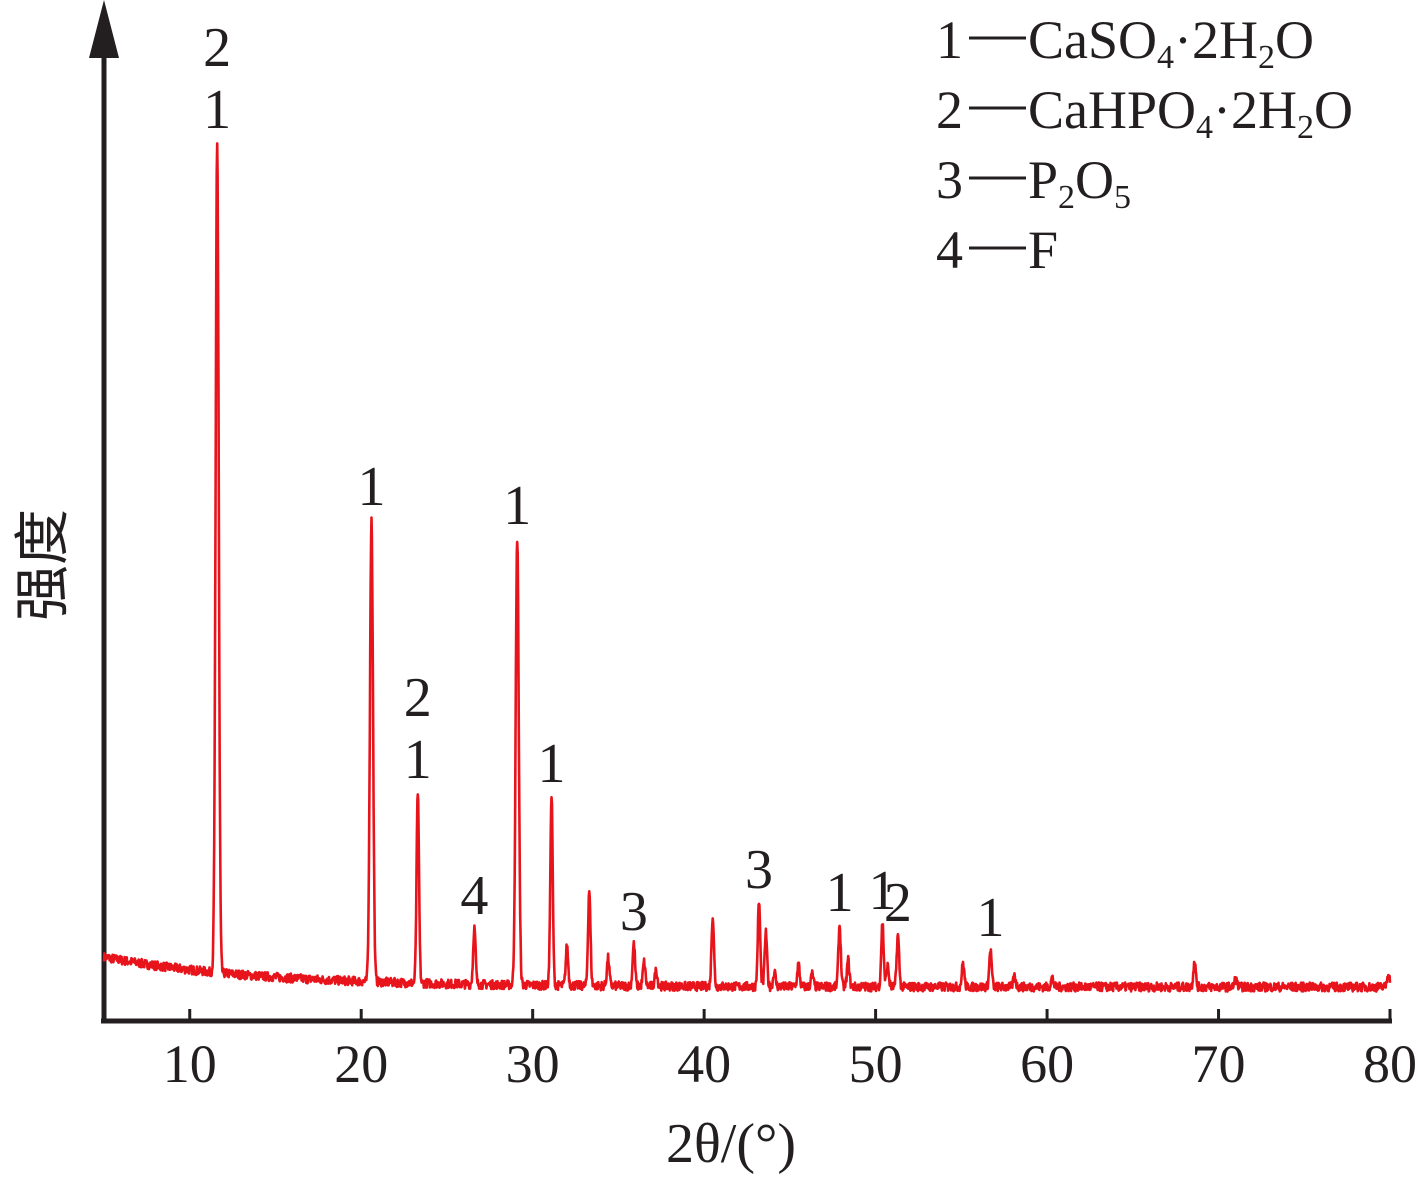 The width and height of the screenshot is (1417, 1181). What do you see at coordinates (474, 896) in the screenshot?
I see `peak-label: 4` at bounding box center [474, 896].